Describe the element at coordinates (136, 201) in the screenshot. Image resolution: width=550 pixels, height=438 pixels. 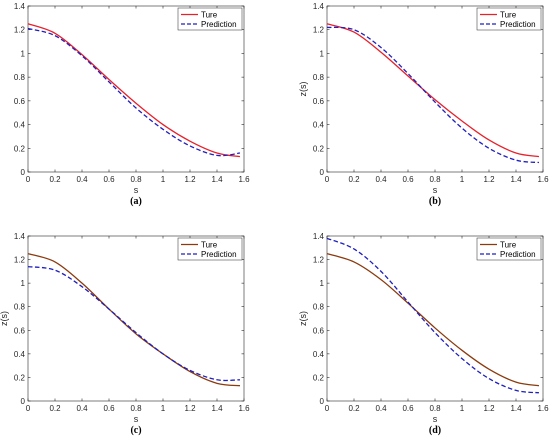
I see `panel-caption: (a)` at that location.